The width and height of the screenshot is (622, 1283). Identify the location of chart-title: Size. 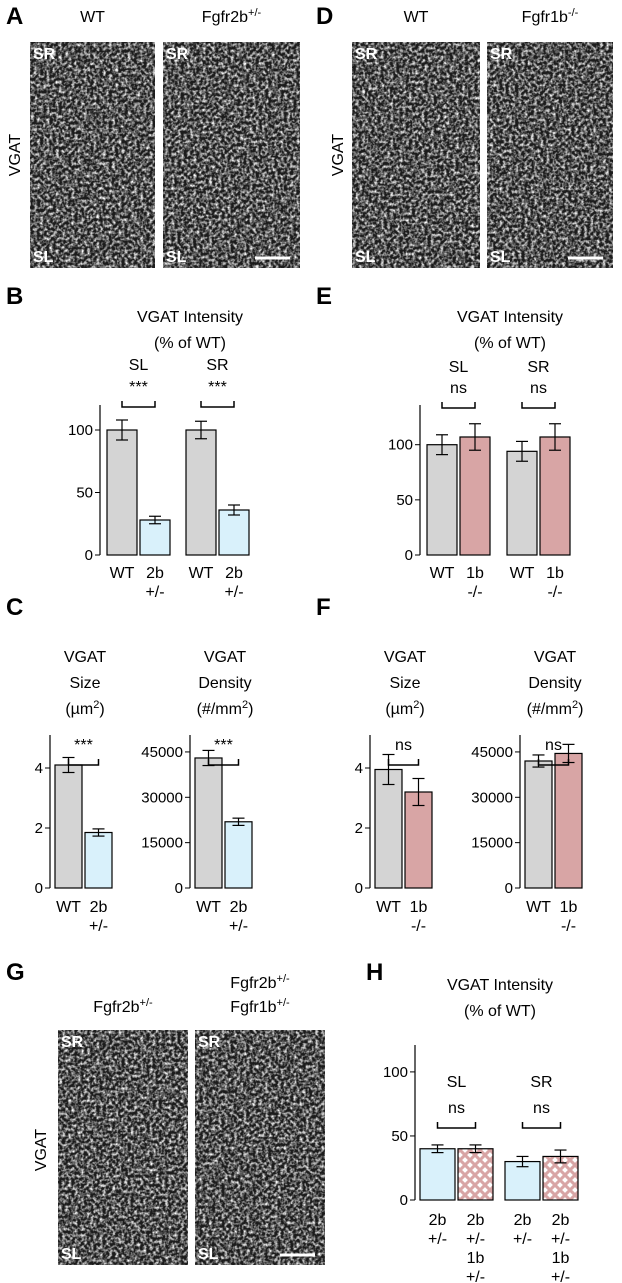
(84, 683).